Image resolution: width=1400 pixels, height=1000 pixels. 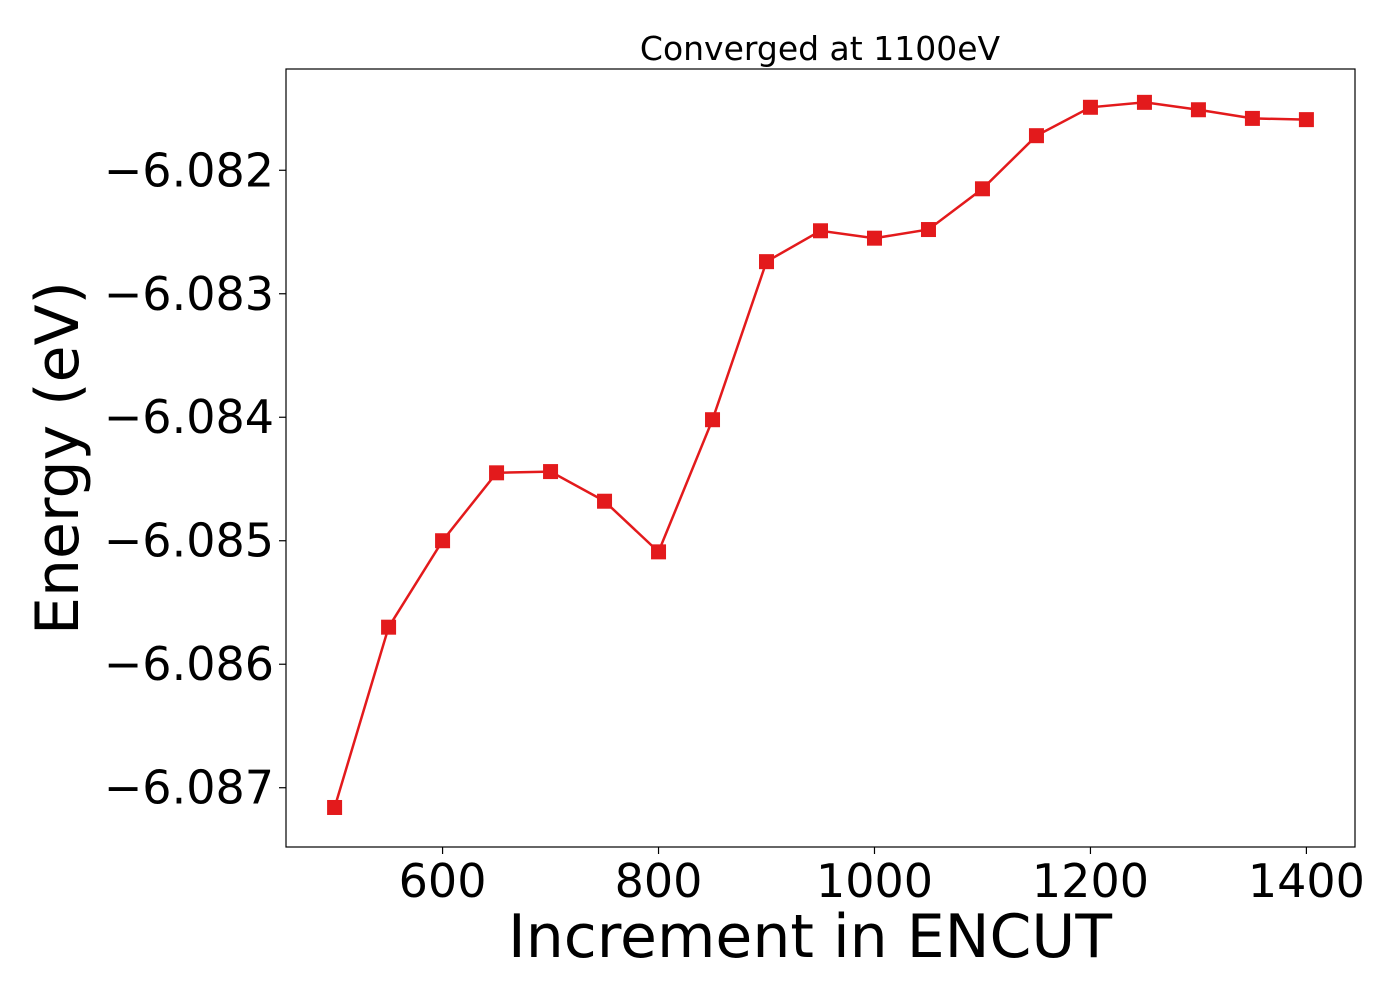 I want to click on y-axis-ticks: −6.082 −6.083 −6.084 −6.085 −6.086 −6.087, so click(x=195, y=479).